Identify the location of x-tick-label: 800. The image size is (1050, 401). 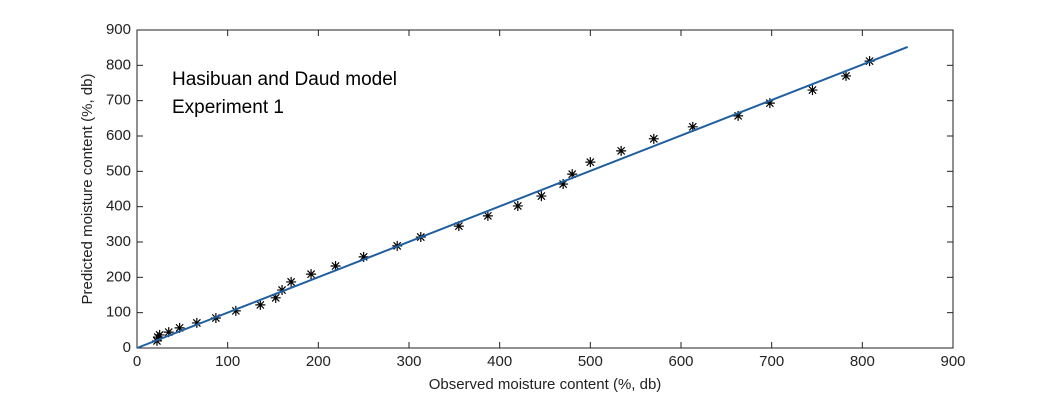
(862, 361).